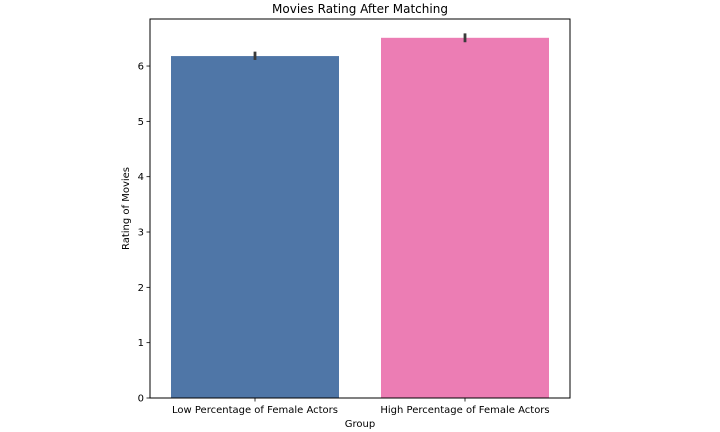 Image resolution: width=720 pixels, height=432 pixels. What do you see at coordinates (141, 67) in the screenshot?
I see `y-tick-label: 6` at bounding box center [141, 67].